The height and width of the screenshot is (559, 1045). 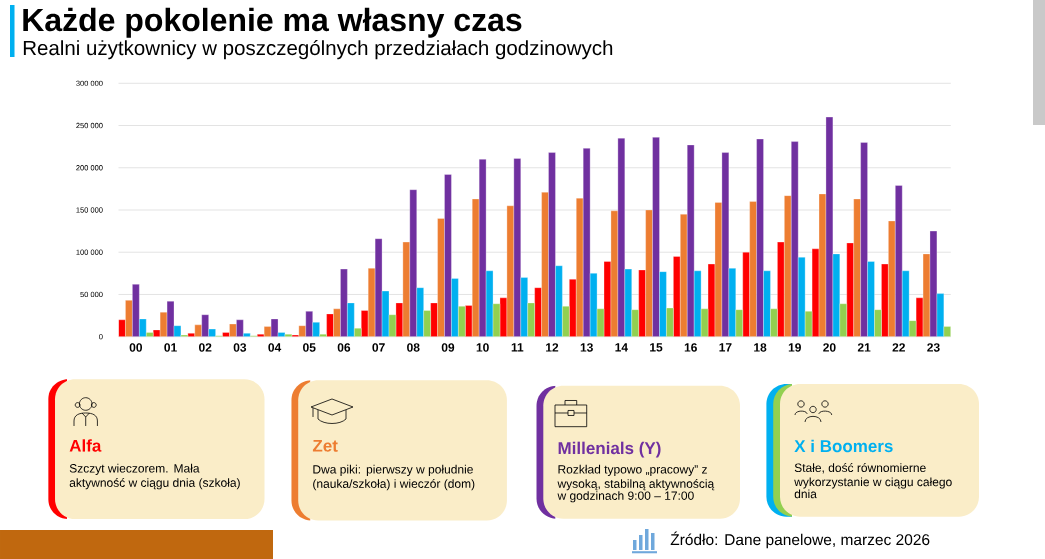 What do you see at coordinates (656, 347) in the screenshot?
I see `x-tick-label: 15` at bounding box center [656, 347].